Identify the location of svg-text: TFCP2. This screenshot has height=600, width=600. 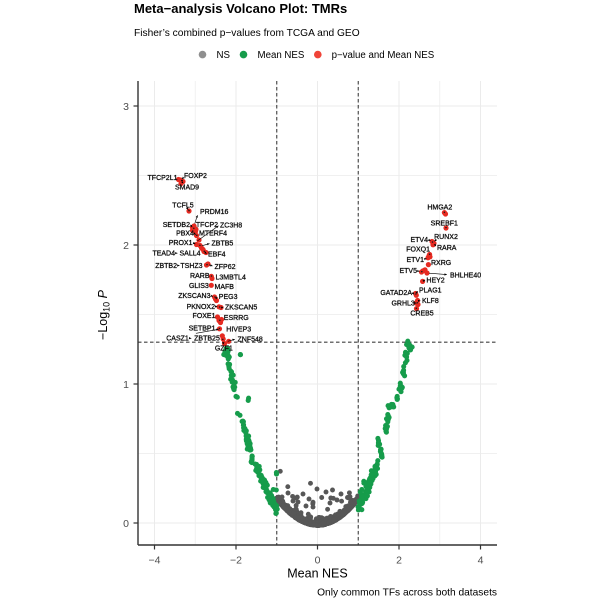
(207, 225).